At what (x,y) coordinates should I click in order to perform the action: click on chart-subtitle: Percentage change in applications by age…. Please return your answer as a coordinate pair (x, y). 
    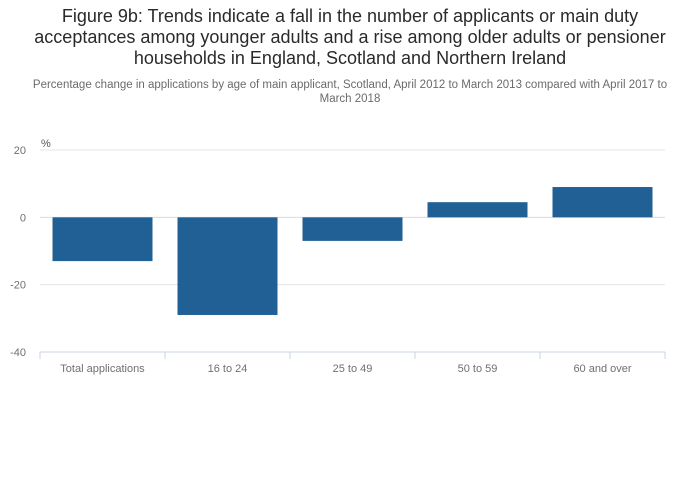
    Looking at the image, I should click on (350, 92).